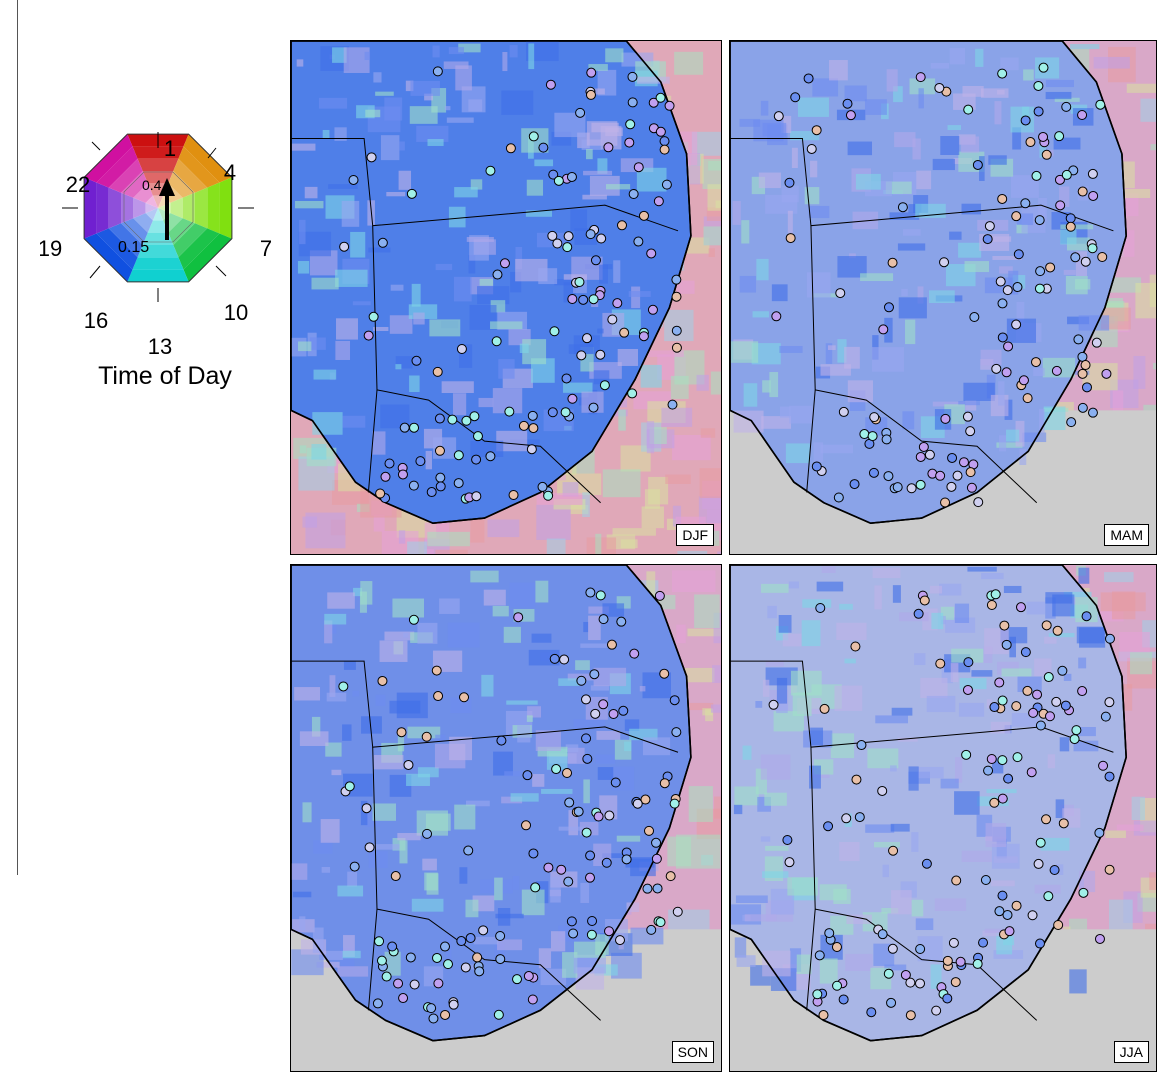 The image size is (1157, 1072). I want to click on hour-label-16: 16, so click(96, 320).